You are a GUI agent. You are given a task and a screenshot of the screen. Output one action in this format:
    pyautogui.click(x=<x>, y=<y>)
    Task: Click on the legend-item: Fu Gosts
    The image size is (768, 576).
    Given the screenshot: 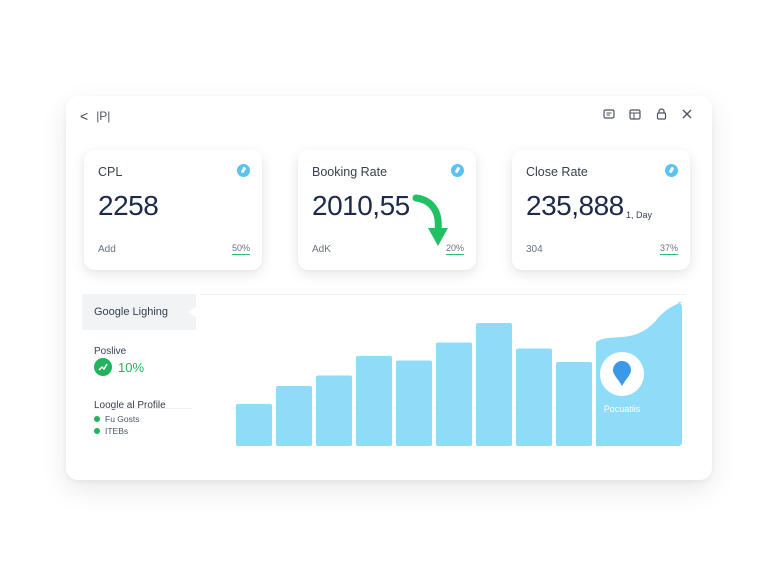 What is the action you would take?
    pyautogui.click(x=116, y=419)
    